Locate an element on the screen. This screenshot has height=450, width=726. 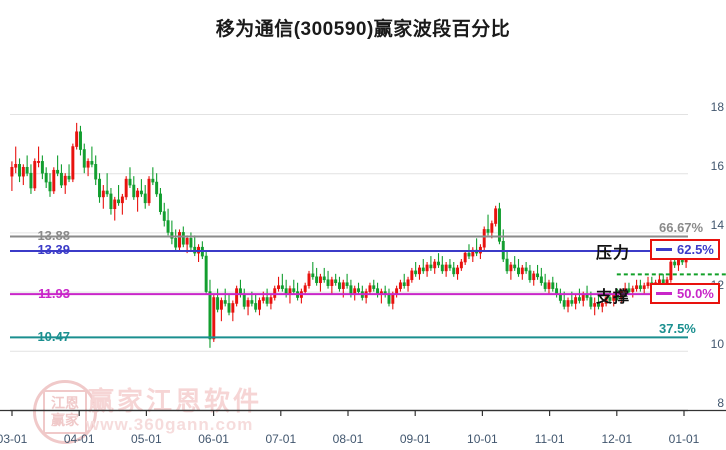
x-axis-tick: 09-01 is located at coordinates (415, 439).